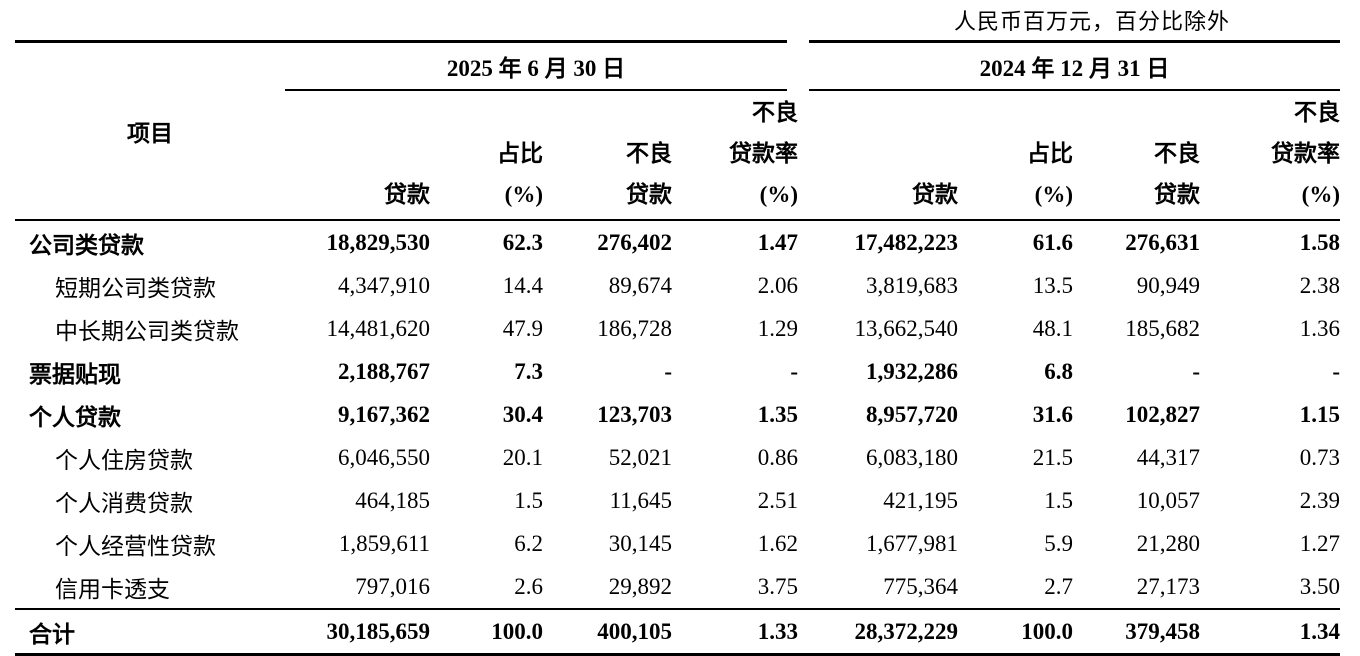  What do you see at coordinates (1058, 543) in the screenshot?
I see `cell: 5.9` at bounding box center [1058, 543].